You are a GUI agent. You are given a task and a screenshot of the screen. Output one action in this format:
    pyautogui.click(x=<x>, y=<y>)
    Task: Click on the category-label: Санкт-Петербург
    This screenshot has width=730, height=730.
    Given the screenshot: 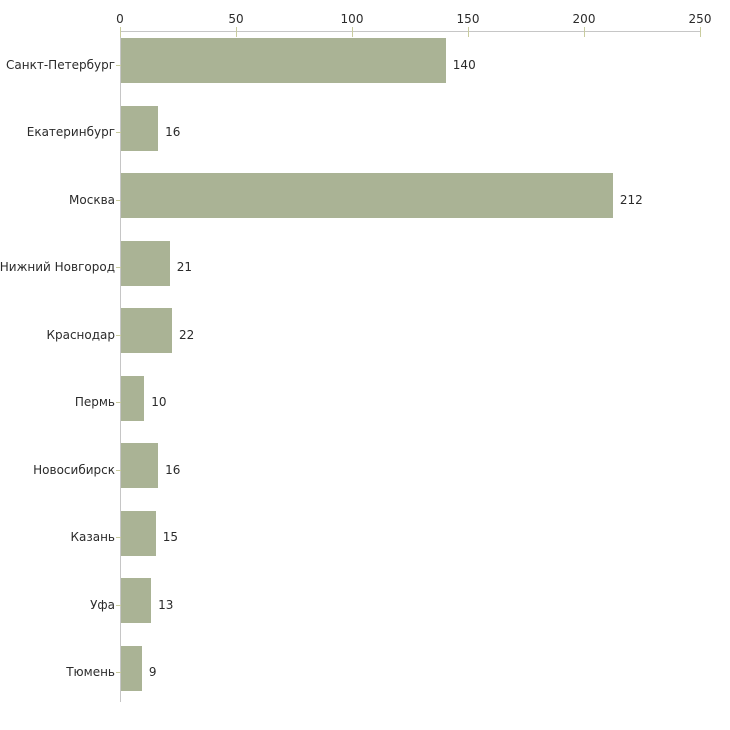 What is the action you would take?
    pyautogui.click(x=60, y=64)
    